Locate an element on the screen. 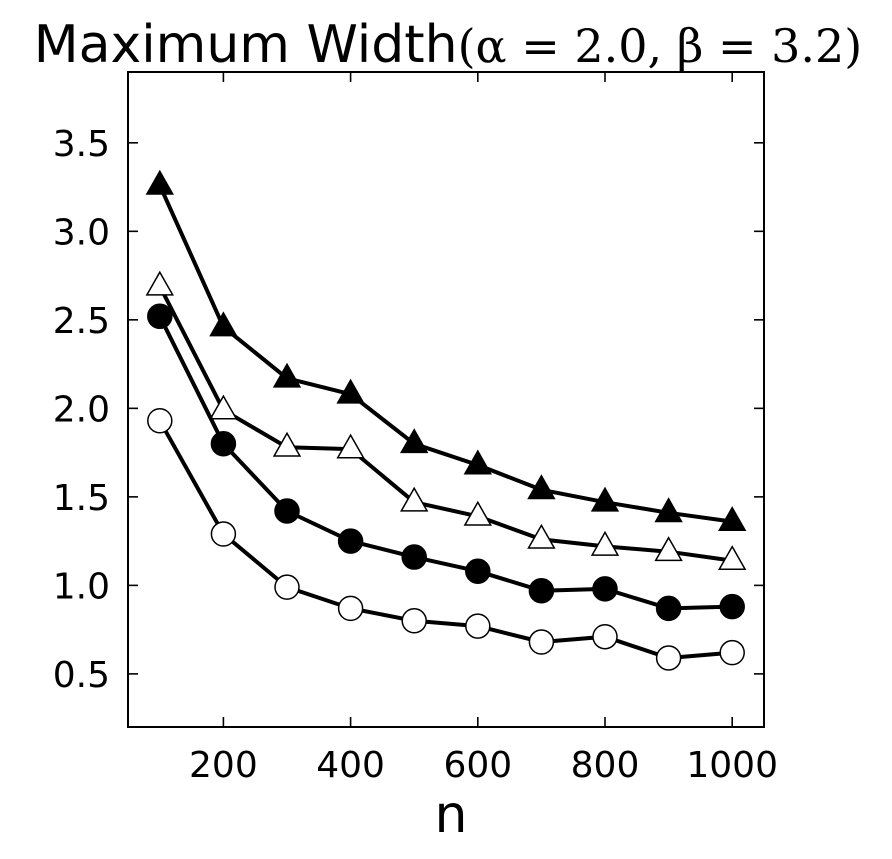 The image size is (892, 859). chart-title-text: Maximum Width is located at coordinates (246, 45).